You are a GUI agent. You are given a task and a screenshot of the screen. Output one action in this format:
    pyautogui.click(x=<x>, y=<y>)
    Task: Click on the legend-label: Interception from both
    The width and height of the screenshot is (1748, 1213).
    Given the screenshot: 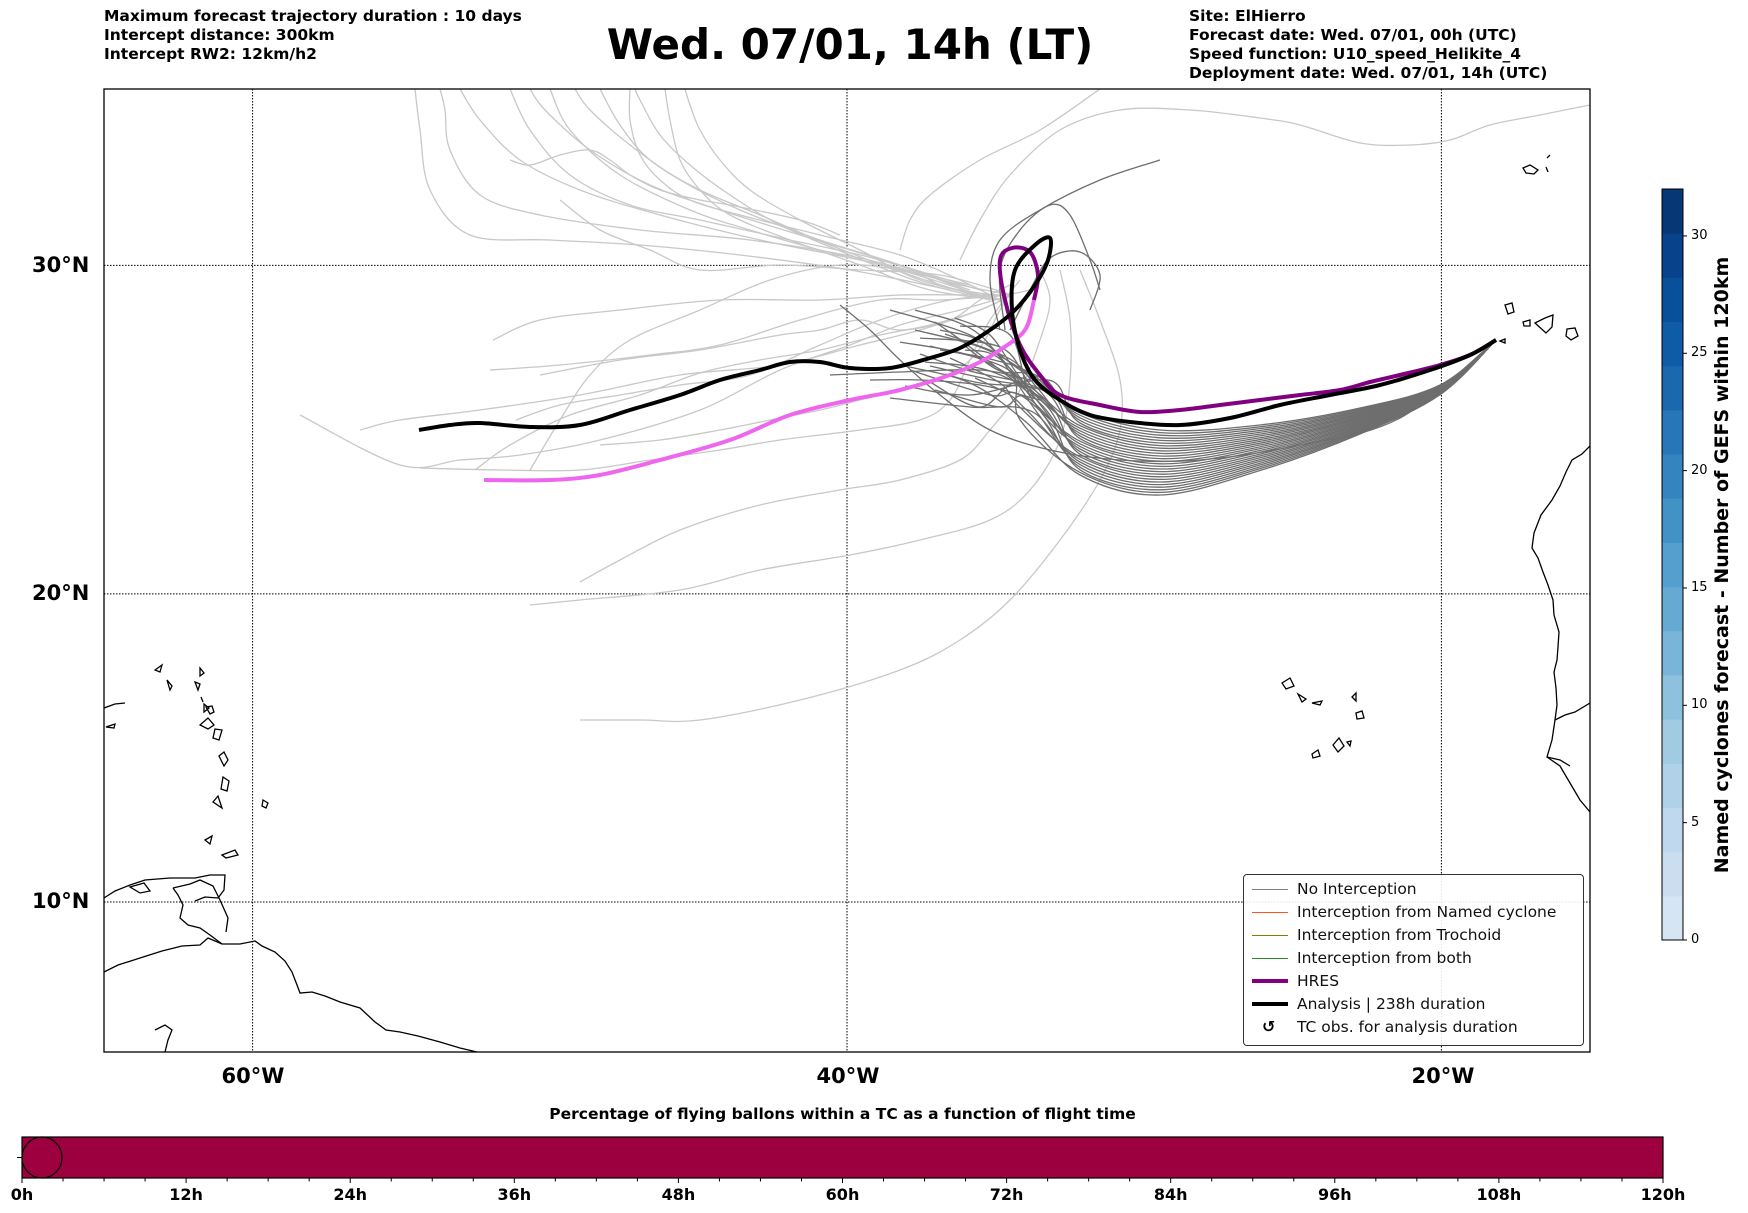 What is the action you would take?
    pyautogui.click(x=1384, y=958)
    